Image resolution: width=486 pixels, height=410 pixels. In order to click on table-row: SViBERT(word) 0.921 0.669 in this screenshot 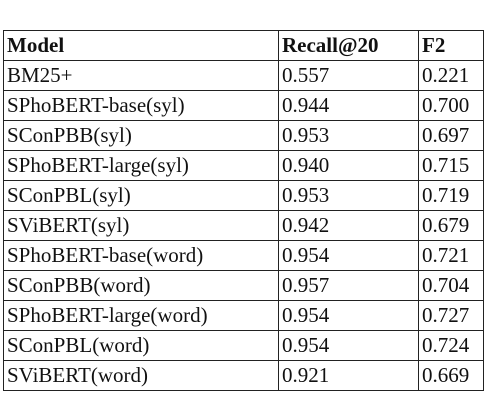, I will do `click(243, 375)`.